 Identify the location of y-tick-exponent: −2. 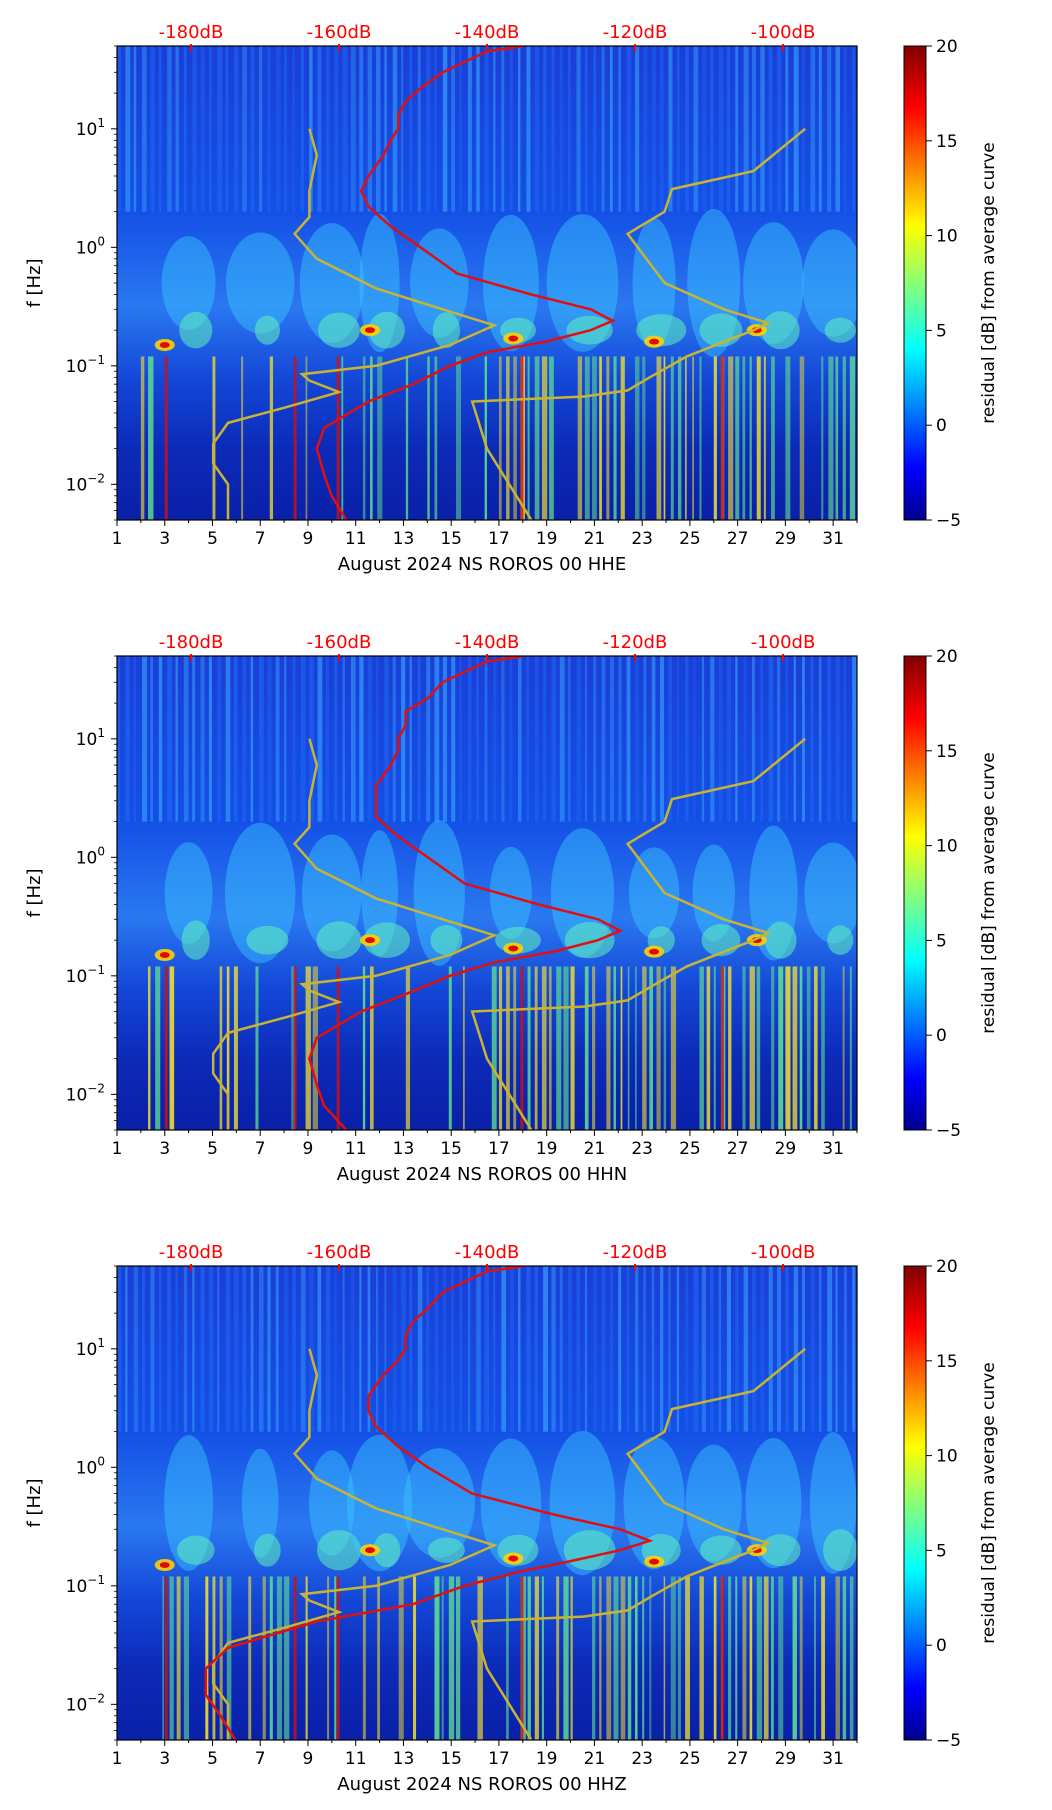
(96, 478).